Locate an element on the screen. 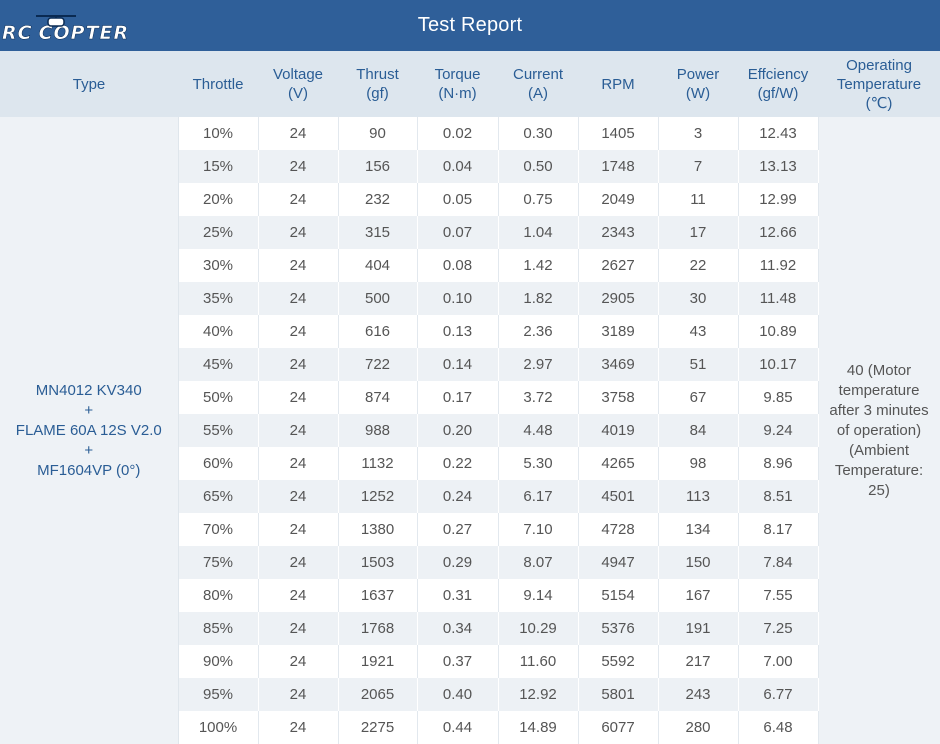  cell-power: 150 is located at coordinates (698, 562).